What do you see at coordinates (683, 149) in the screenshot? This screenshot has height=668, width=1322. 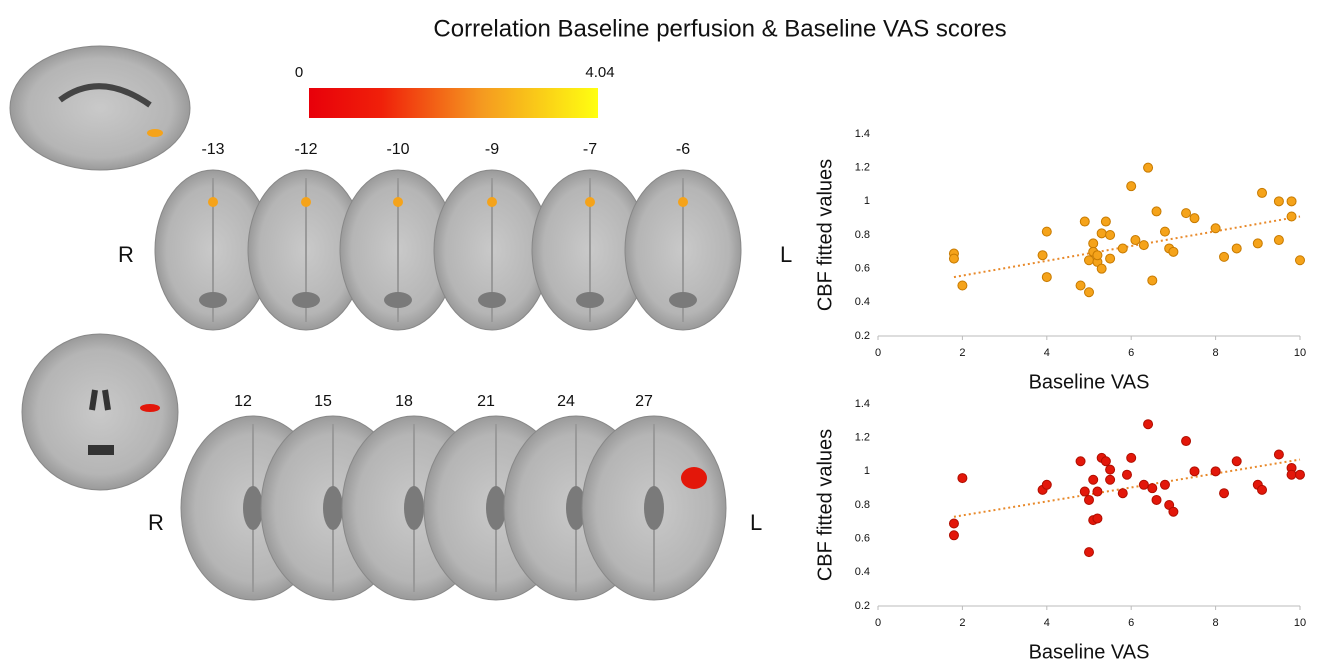 I see `slice-label: -6` at bounding box center [683, 149].